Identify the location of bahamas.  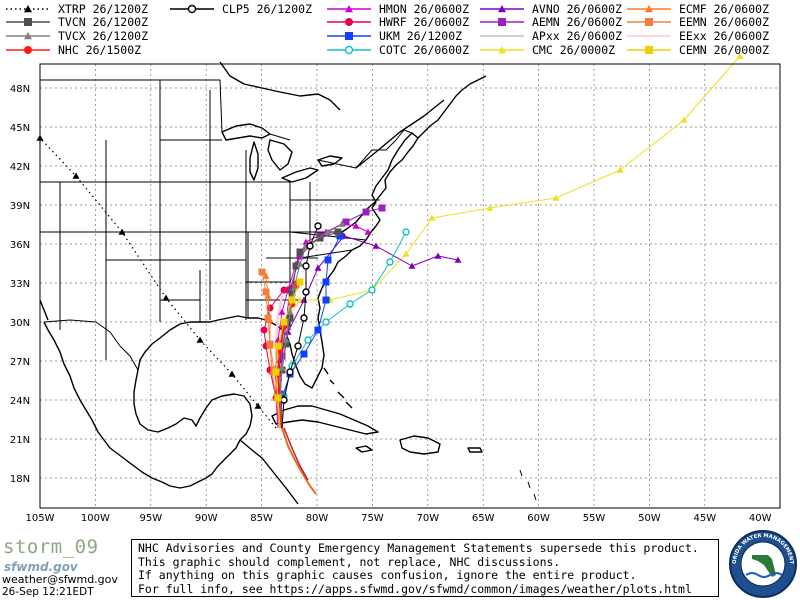
(338, 388).